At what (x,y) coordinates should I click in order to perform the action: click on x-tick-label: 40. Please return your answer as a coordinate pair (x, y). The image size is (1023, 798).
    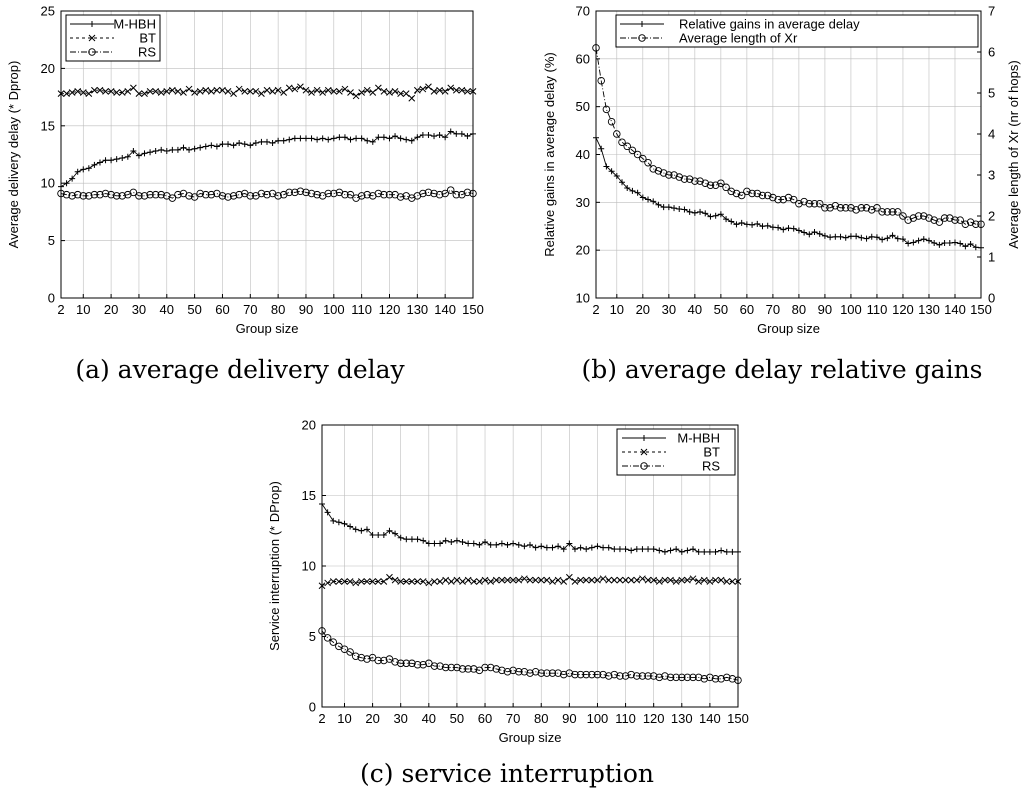
    Looking at the image, I should click on (695, 309).